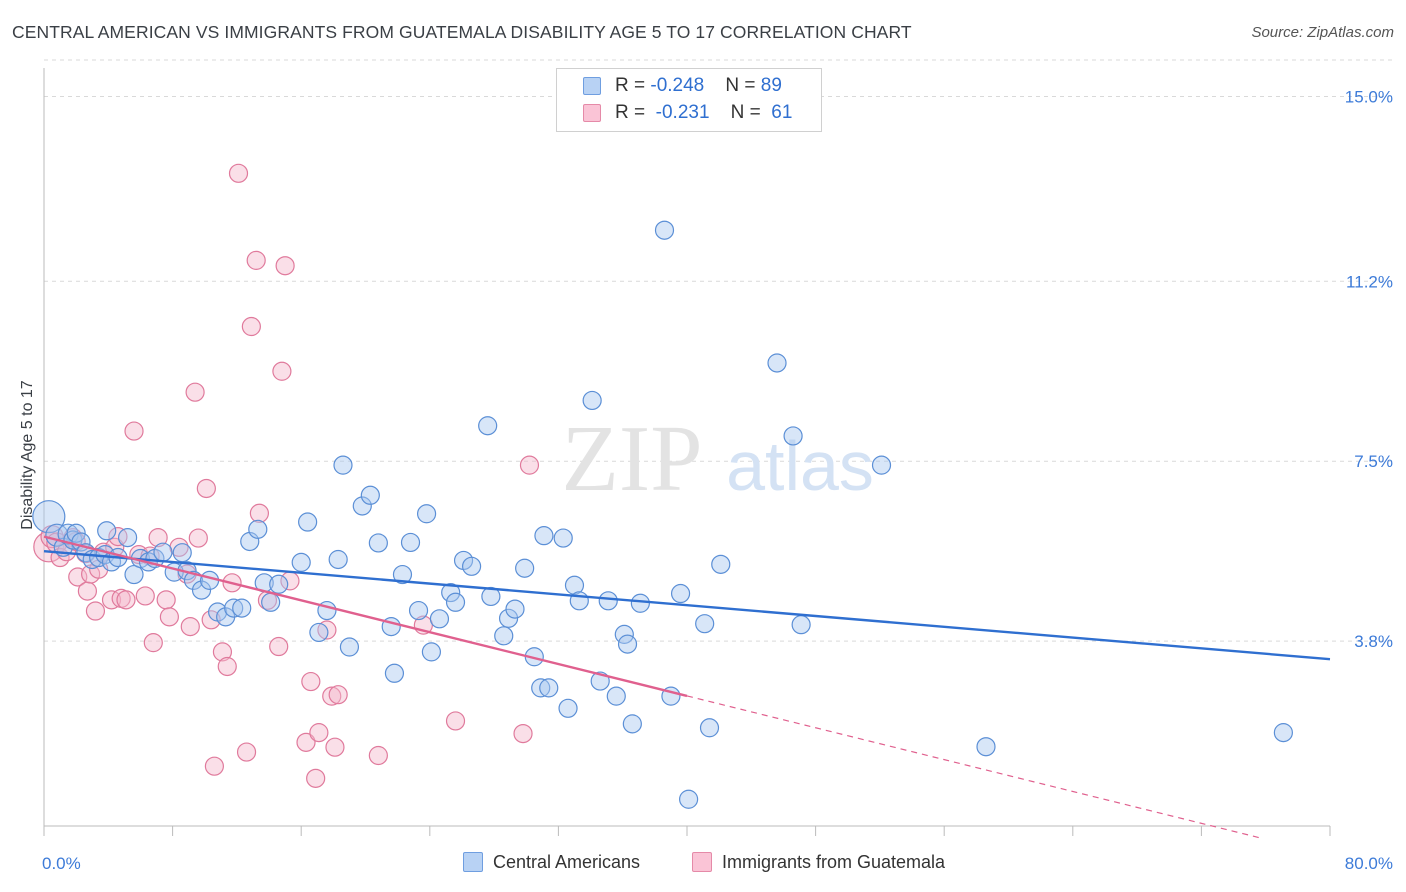  Describe the element at coordinates (834, 862) in the screenshot. I see `bottom-legend-label: Immigrants from Guatemala` at that location.